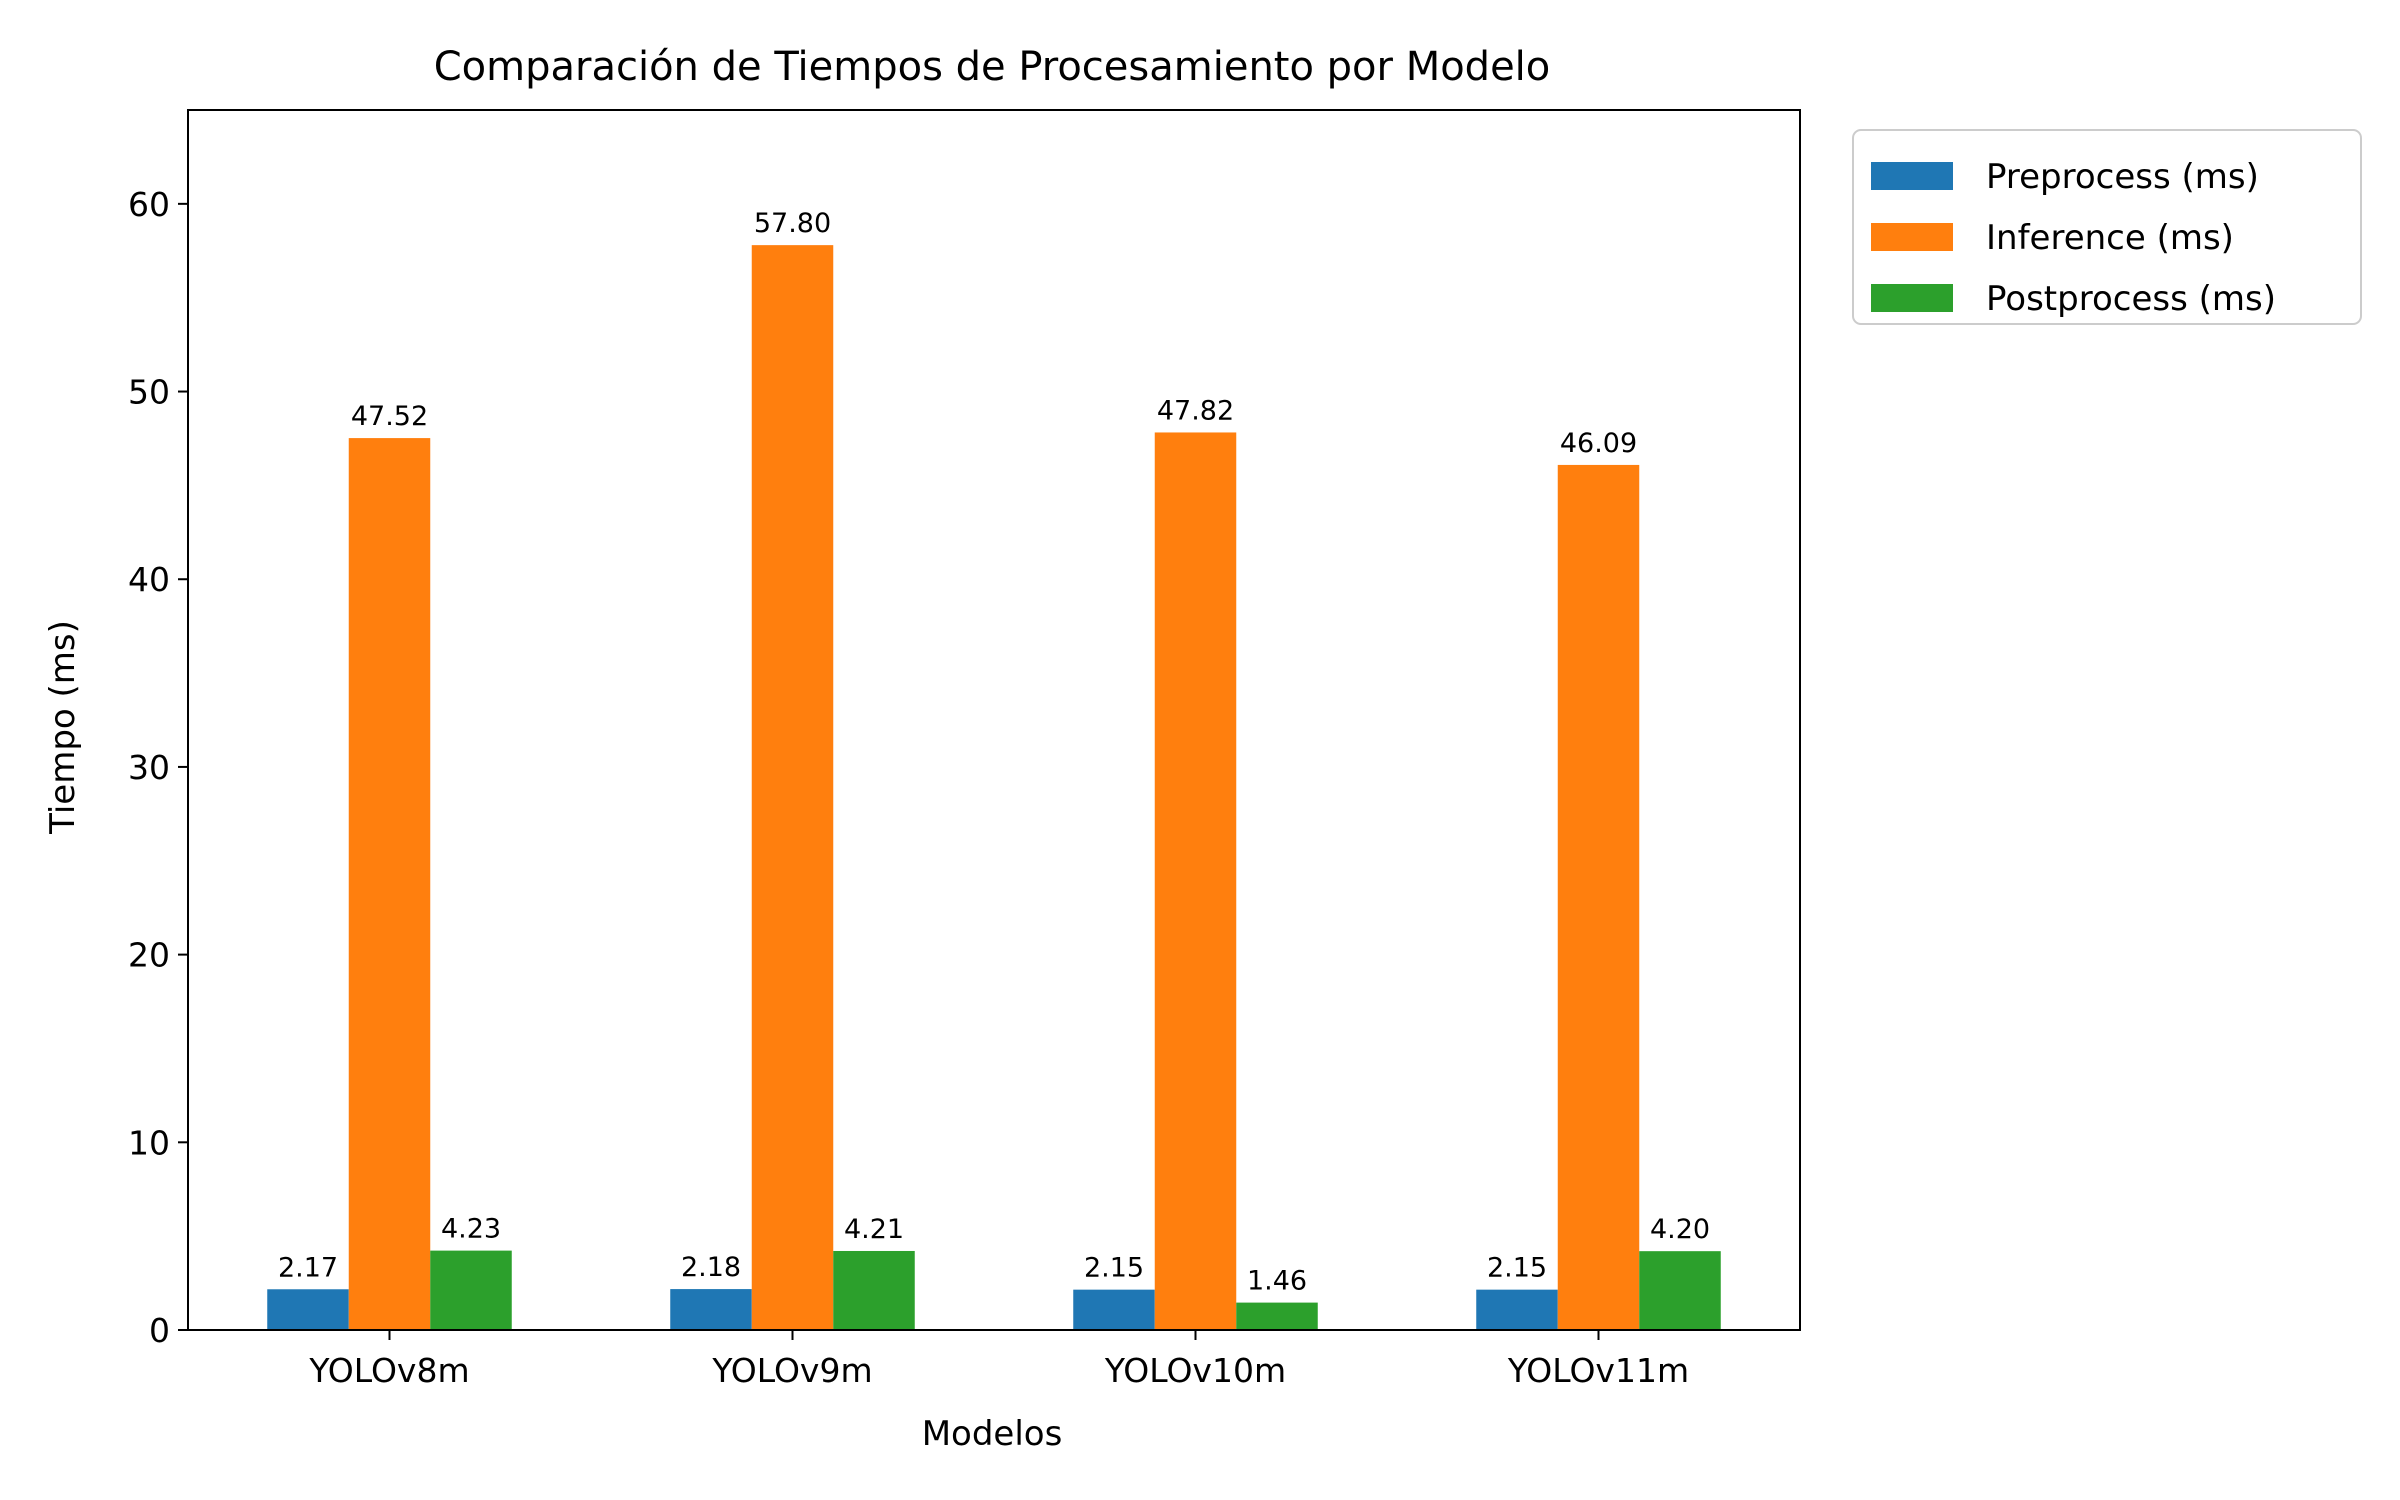 The width and height of the screenshot is (2400, 1500). I want to click on bar-value-label: 4.21, so click(874, 1229).